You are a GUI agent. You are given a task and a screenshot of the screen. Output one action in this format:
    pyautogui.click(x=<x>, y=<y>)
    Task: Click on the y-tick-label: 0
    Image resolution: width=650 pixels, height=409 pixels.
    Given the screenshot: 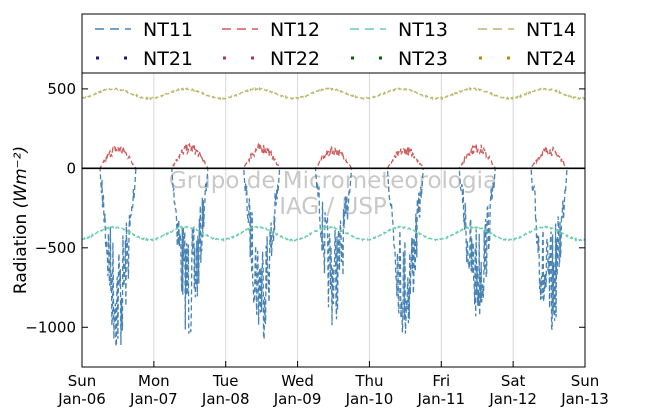 What is the action you would take?
    pyautogui.click(x=71, y=168)
    